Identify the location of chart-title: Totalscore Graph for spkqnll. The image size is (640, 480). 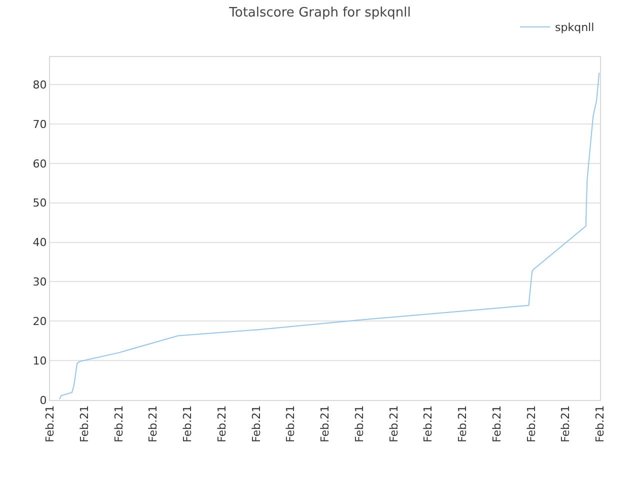
(319, 12).